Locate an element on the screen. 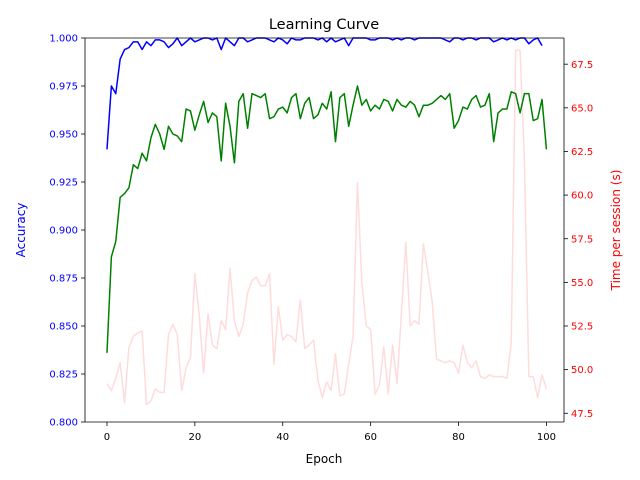 This screenshot has height=480, width=640. left-y-tick-label: 0.925 is located at coordinates (63, 183).